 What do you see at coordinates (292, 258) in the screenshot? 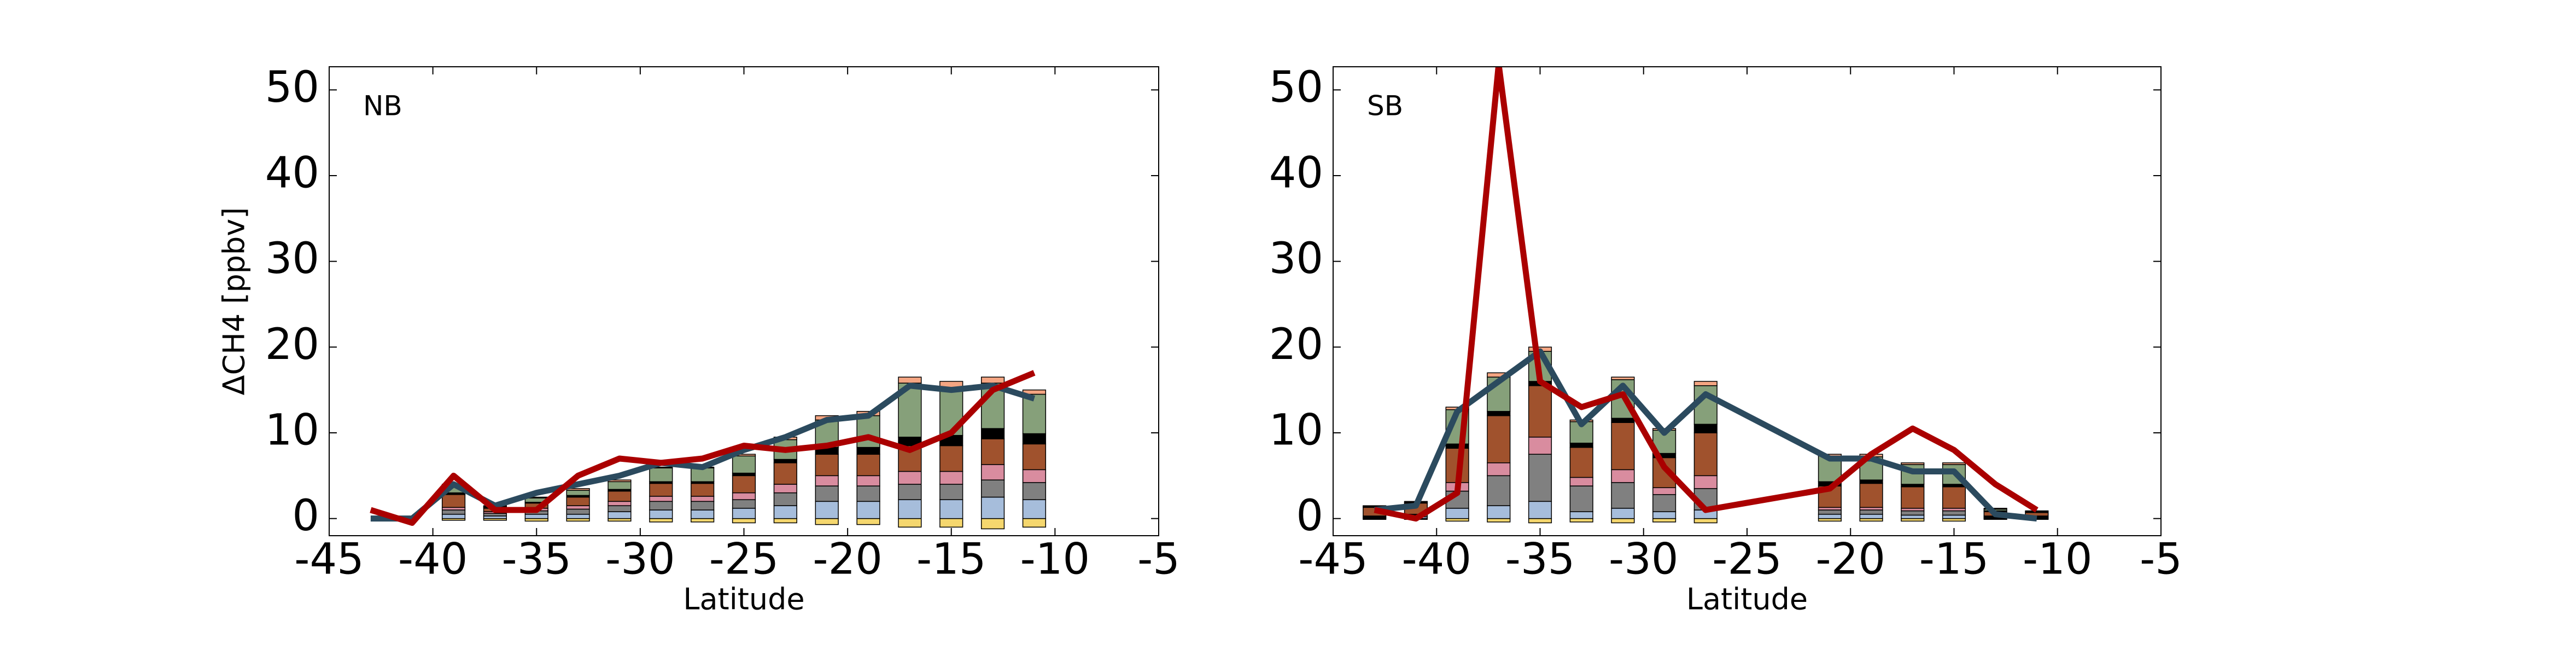
I see `y-tick-label: 30` at bounding box center [292, 258].